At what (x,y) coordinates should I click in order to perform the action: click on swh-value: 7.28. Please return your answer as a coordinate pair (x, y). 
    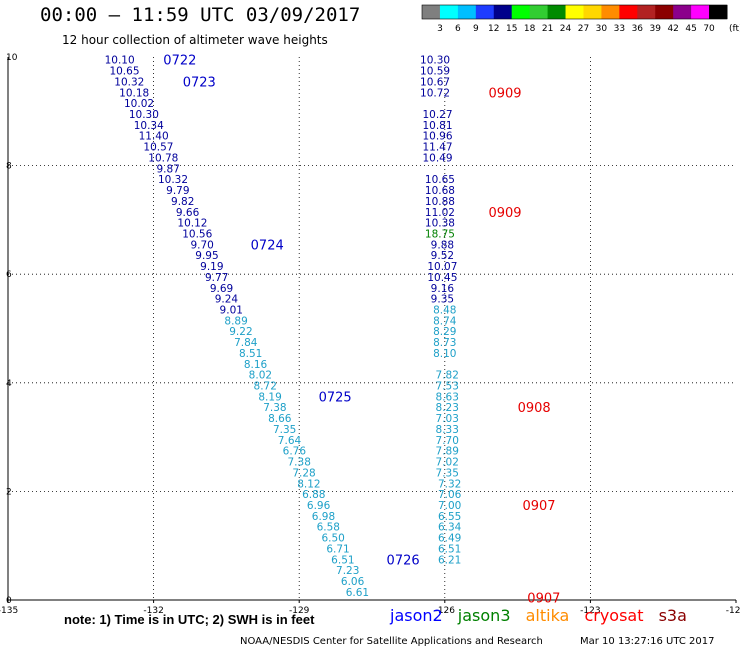
    Looking at the image, I should click on (303, 473).